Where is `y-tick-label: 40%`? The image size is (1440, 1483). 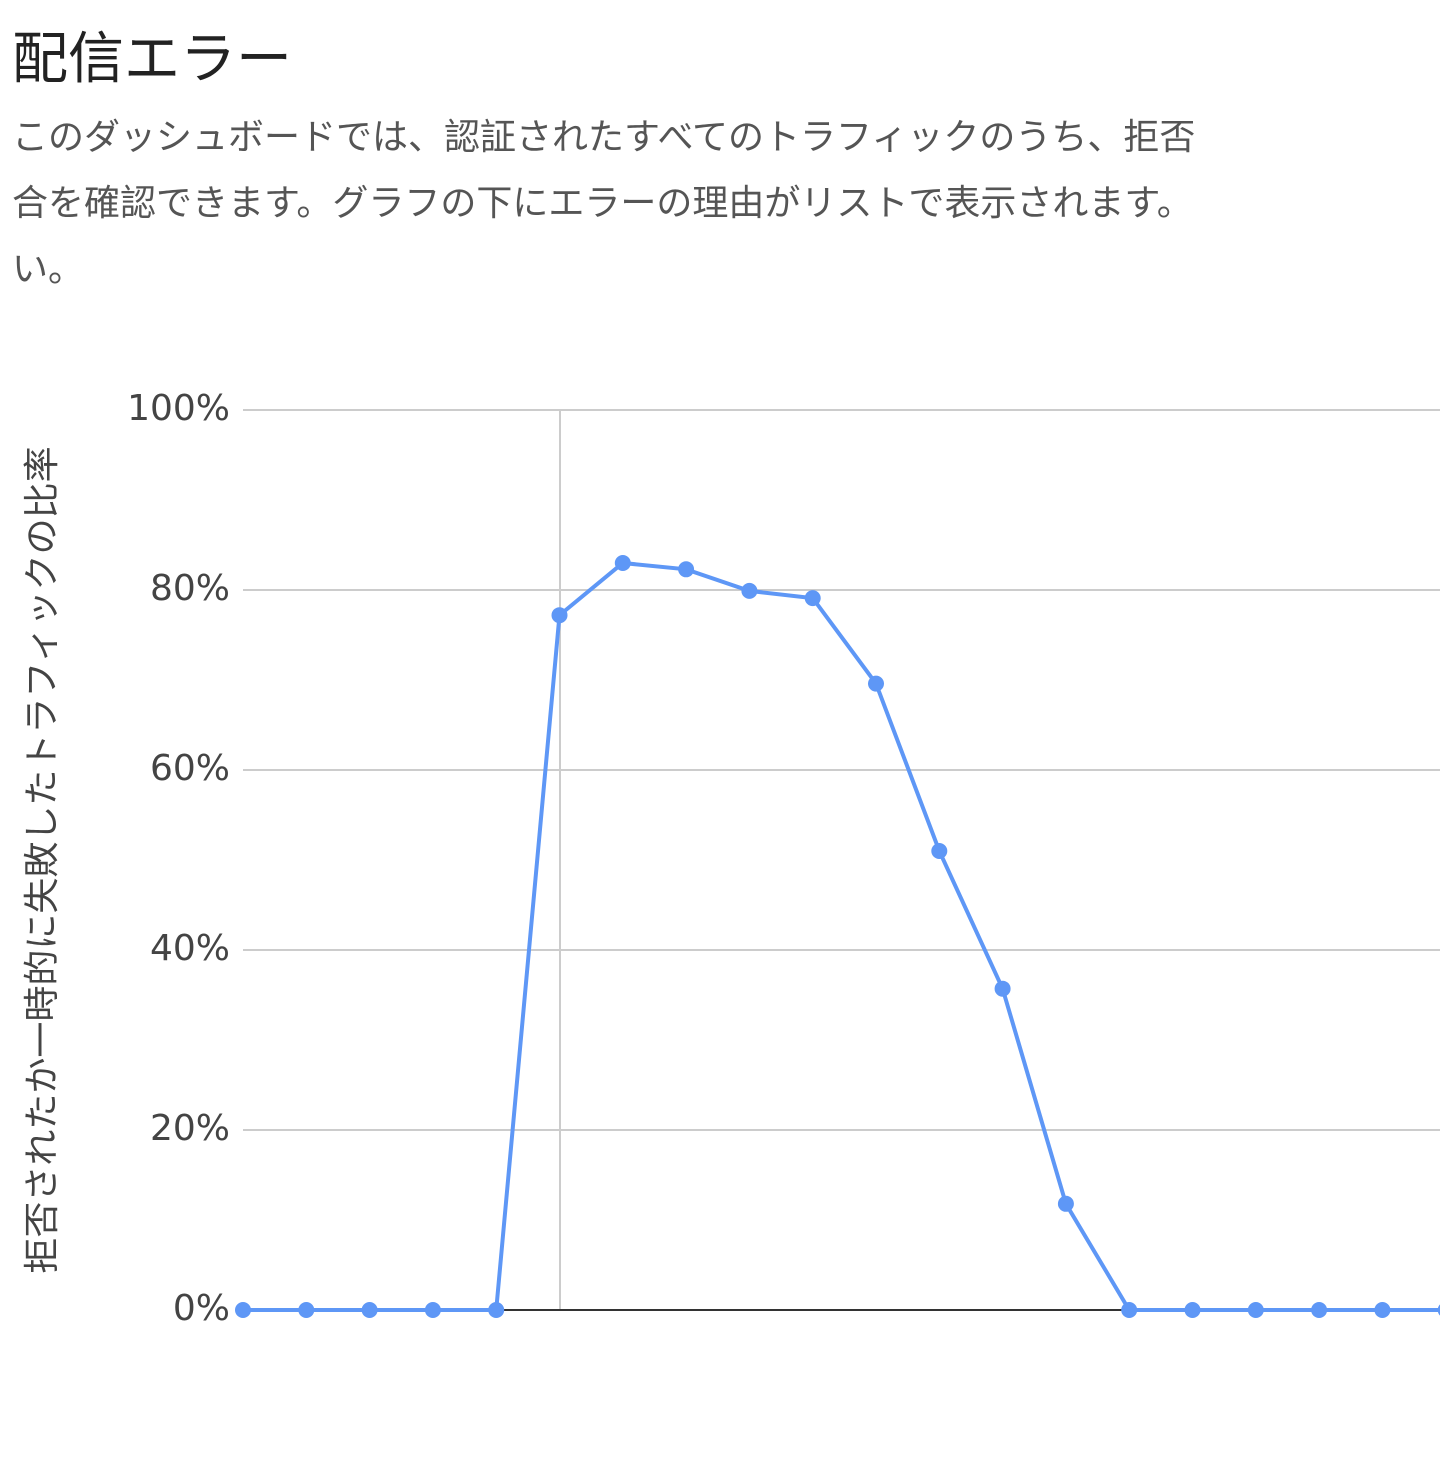 y-tick-label: 40% is located at coordinates (190, 948).